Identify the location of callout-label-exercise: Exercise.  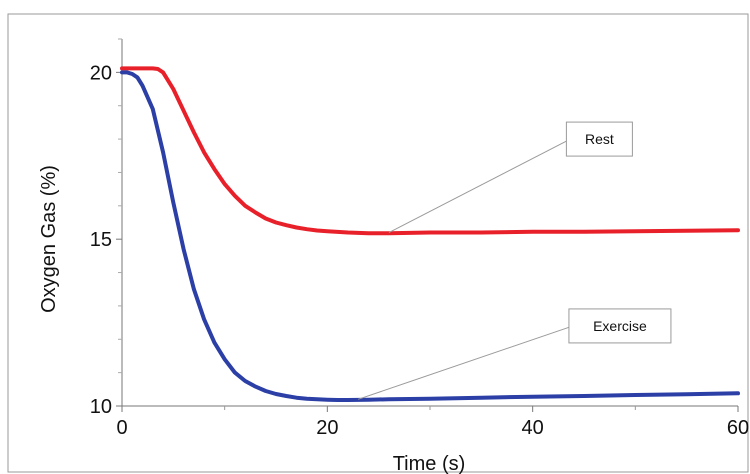
(620, 326).